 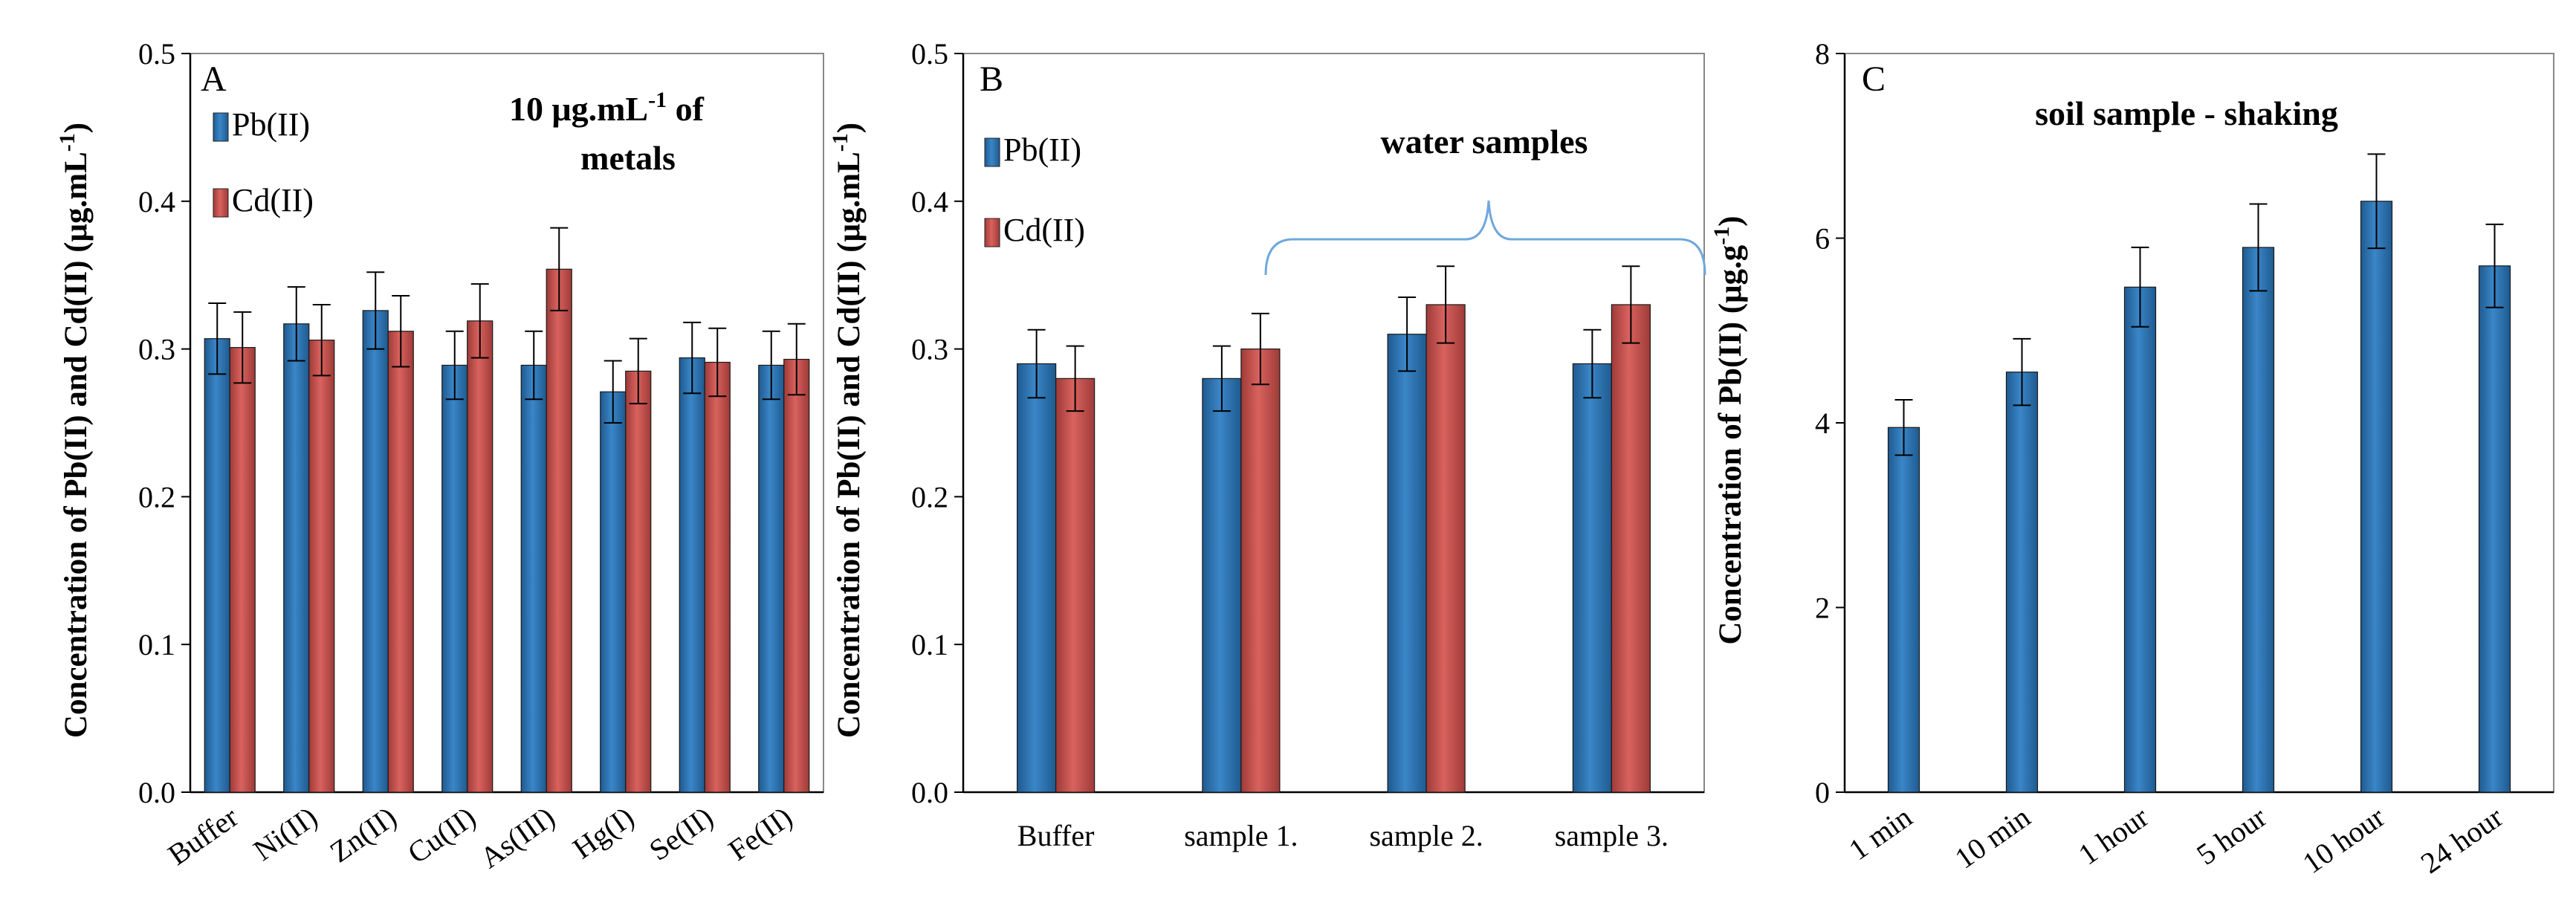 What do you see at coordinates (929, 54) in the screenshot?
I see `y-tick-label: 0.5` at bounding box center [929, 54].